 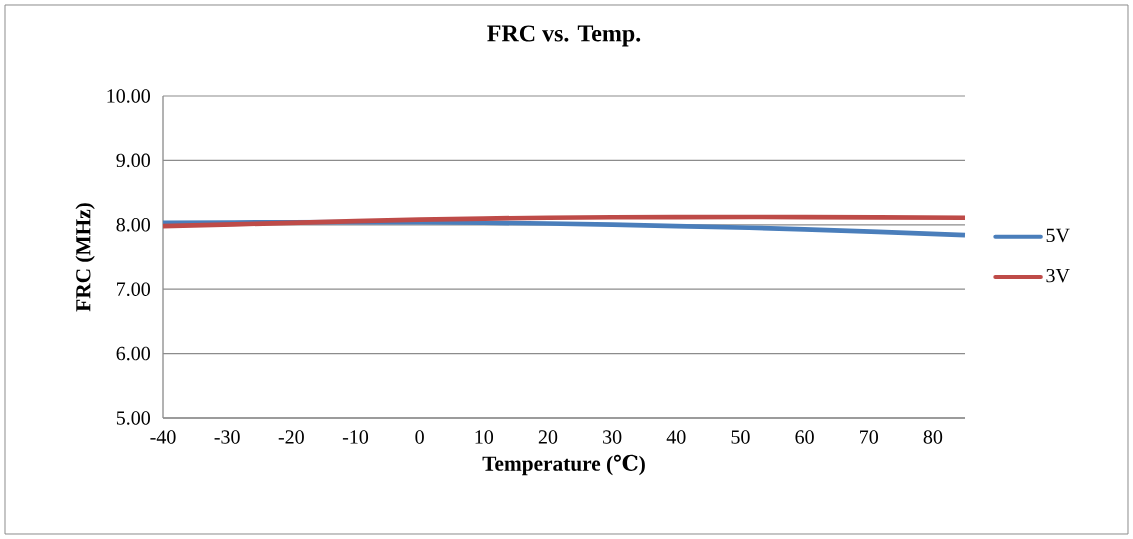 I want to click on y-tick-label: 9.00, so click(x=133, y=160).